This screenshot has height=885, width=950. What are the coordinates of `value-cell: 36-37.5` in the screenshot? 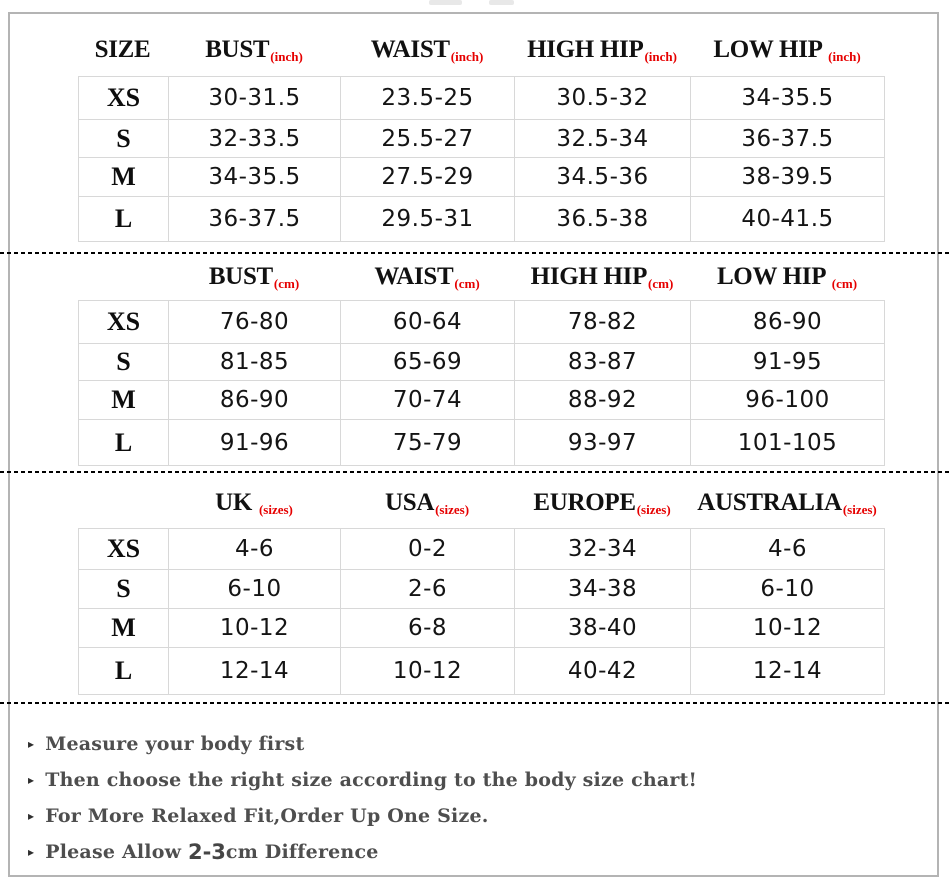 It's located at (254, 219).